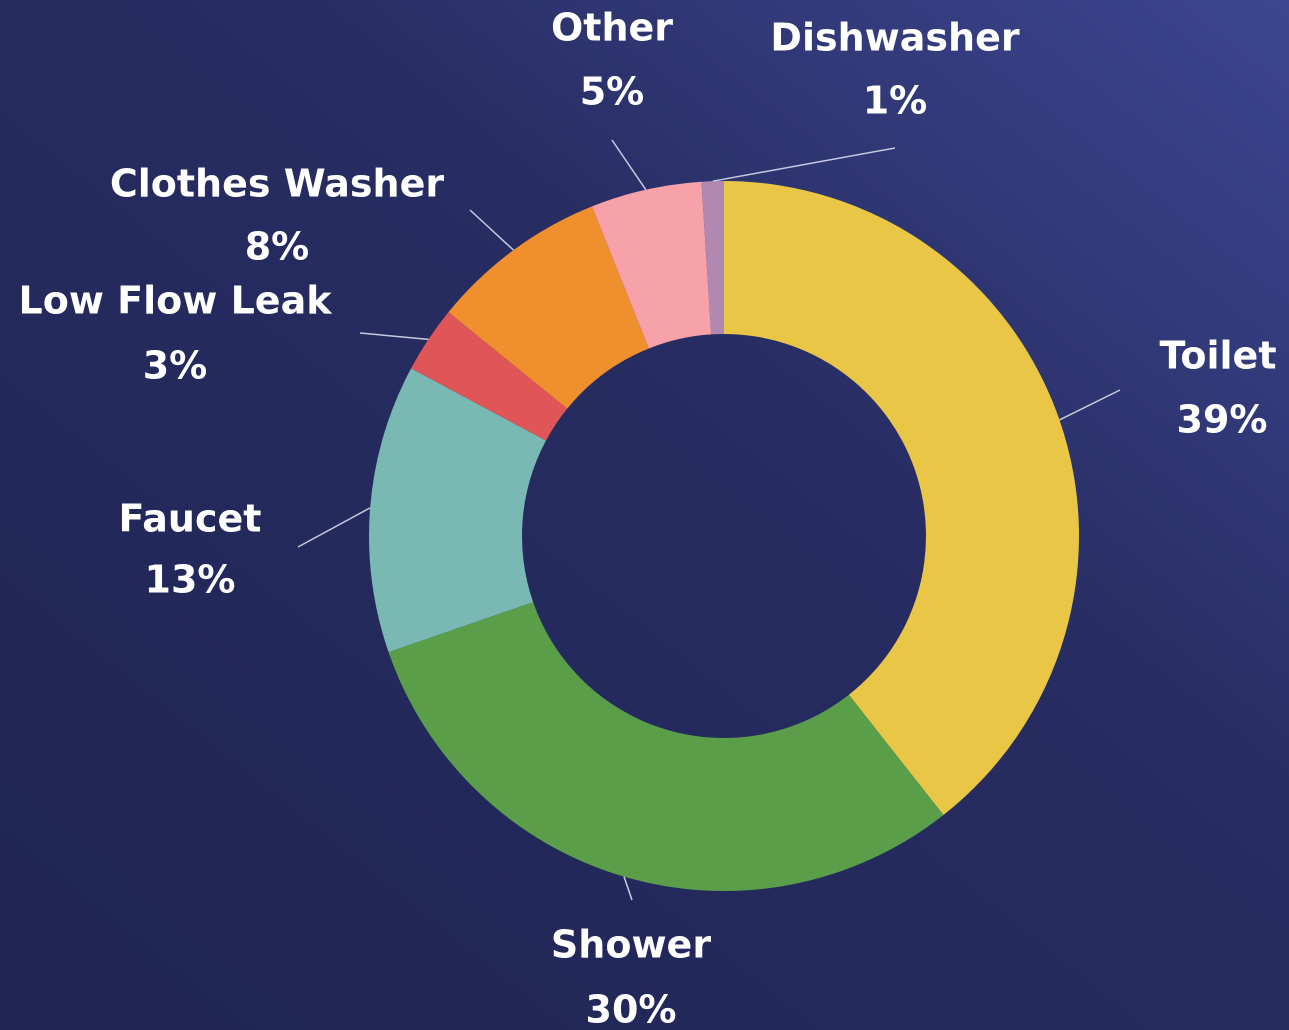 Image resolution: width=1289 pixels, height=1030 pixels. What do you see at coordinates (190, 519) in the screenshot?
I see `slice-label: Faucet` at bounding box center [190, 519].